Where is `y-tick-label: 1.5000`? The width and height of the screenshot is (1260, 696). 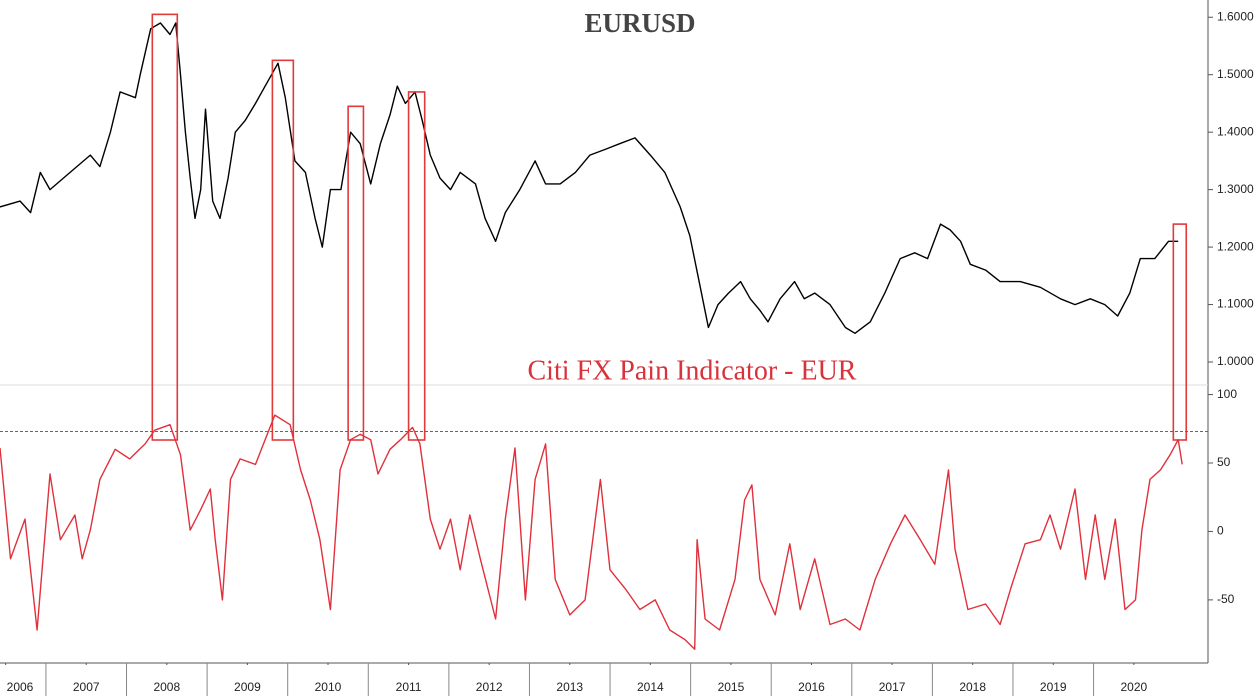
y-tick-label: 1.5000 is located at coordinates (1235, 74).